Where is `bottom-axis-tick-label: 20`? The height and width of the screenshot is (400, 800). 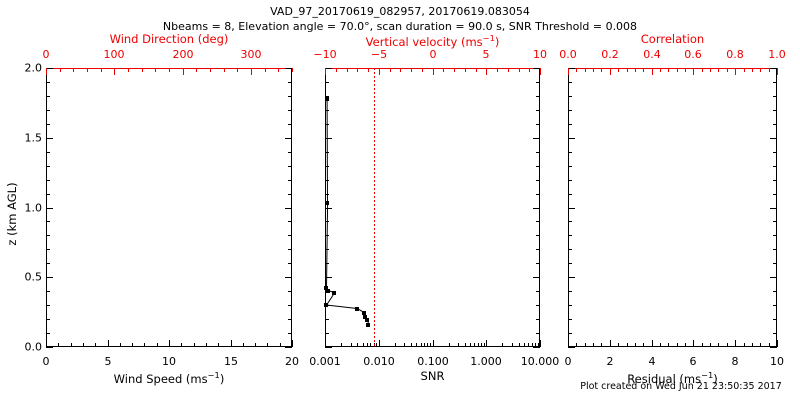 bottom-axis-tick-label: 20 is located at coordinates (292, 361).